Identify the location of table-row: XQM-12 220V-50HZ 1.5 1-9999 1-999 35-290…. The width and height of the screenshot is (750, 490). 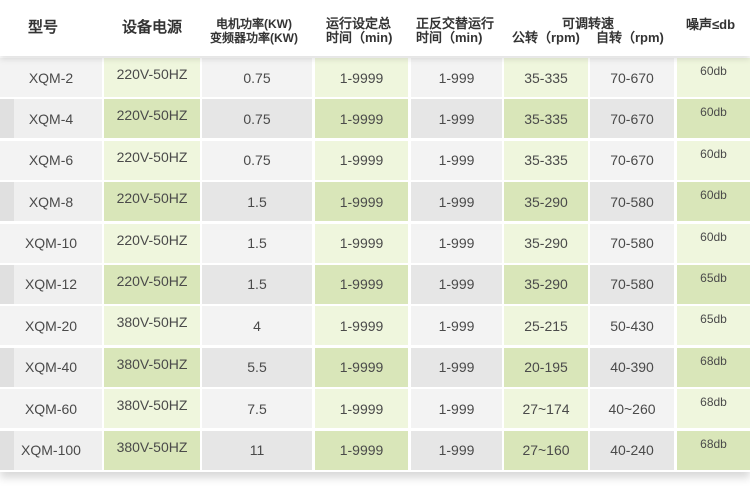
(375, 285).